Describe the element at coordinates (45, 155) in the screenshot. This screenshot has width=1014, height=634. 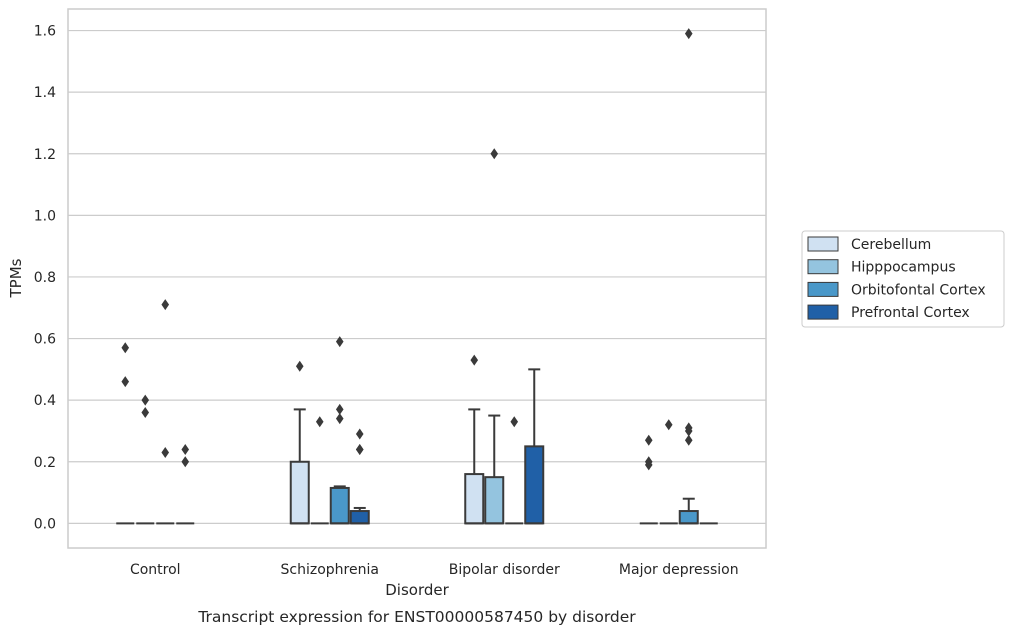
I see `y-tick-label: 1.2` at that location.